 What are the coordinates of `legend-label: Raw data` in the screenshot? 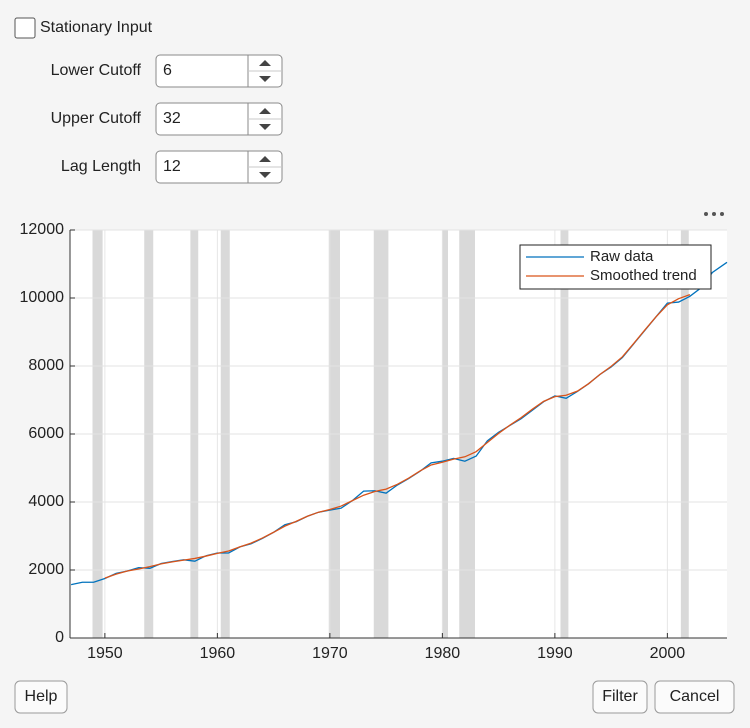 It's located at (622, 256).